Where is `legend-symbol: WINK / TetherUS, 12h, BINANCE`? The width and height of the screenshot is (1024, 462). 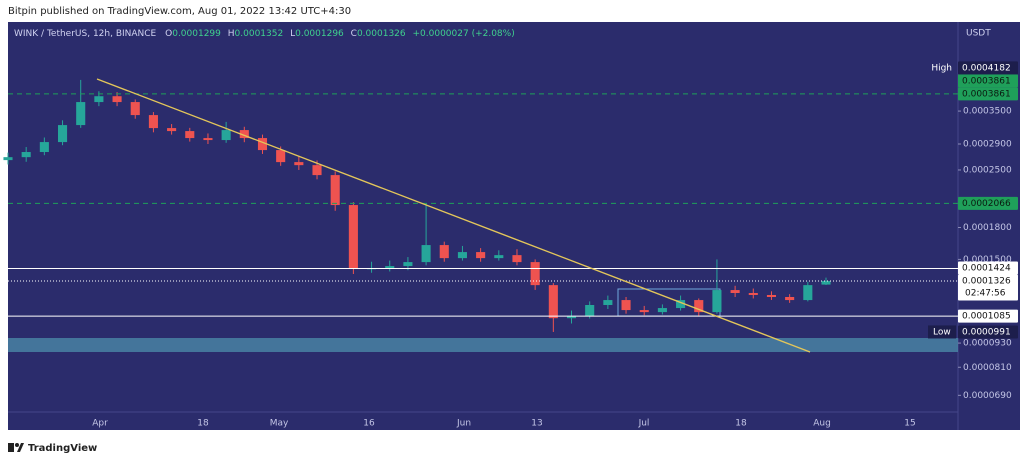 legend-symbol: WINK / TetherUS, 12h, BINANCE is located at coordinates (85, 34).